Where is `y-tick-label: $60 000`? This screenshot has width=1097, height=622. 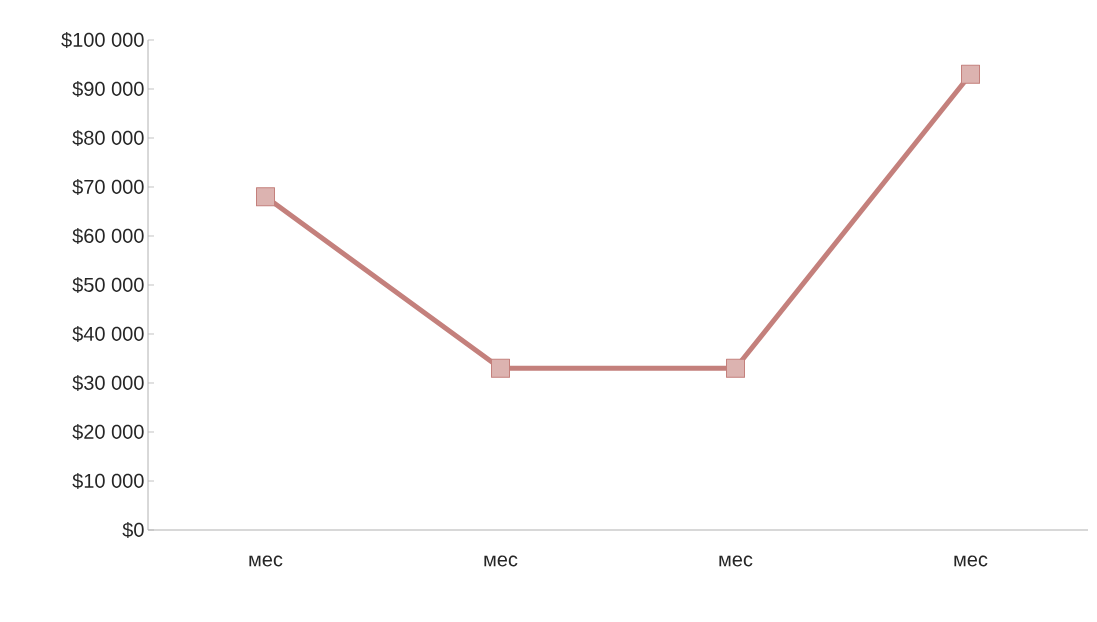
y-tick-label: $60 000 is located at coordinates (108, 236).